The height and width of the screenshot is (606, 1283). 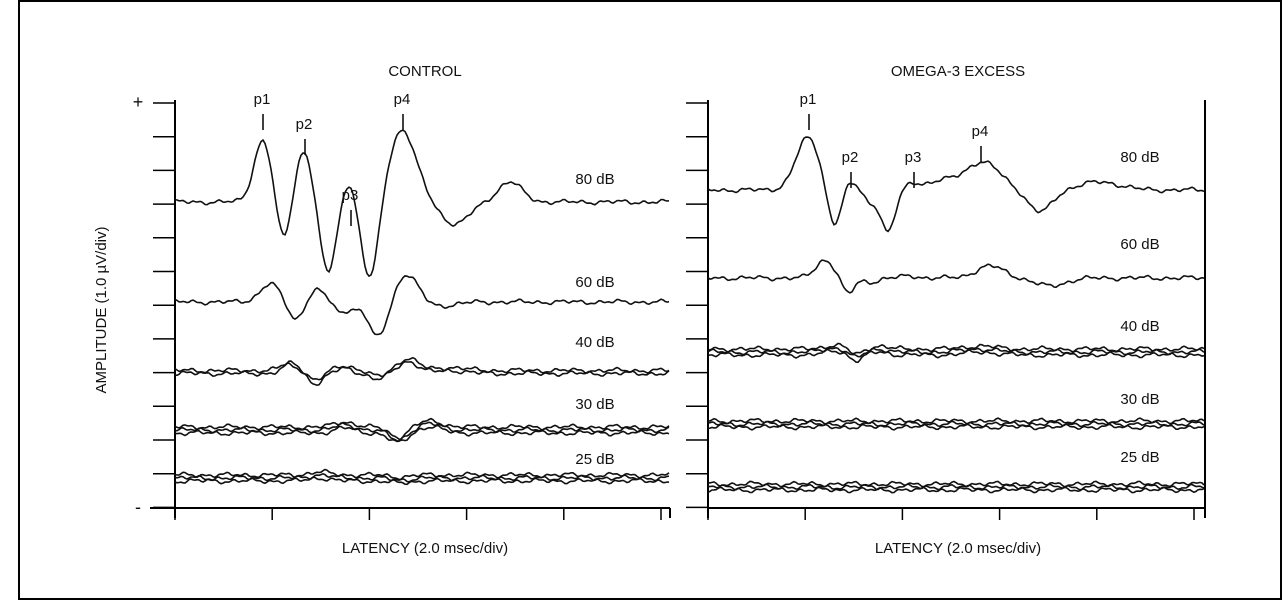 I want to click on panel-title: OMEGA-3 EXCESS, so click(x=958, y=71).